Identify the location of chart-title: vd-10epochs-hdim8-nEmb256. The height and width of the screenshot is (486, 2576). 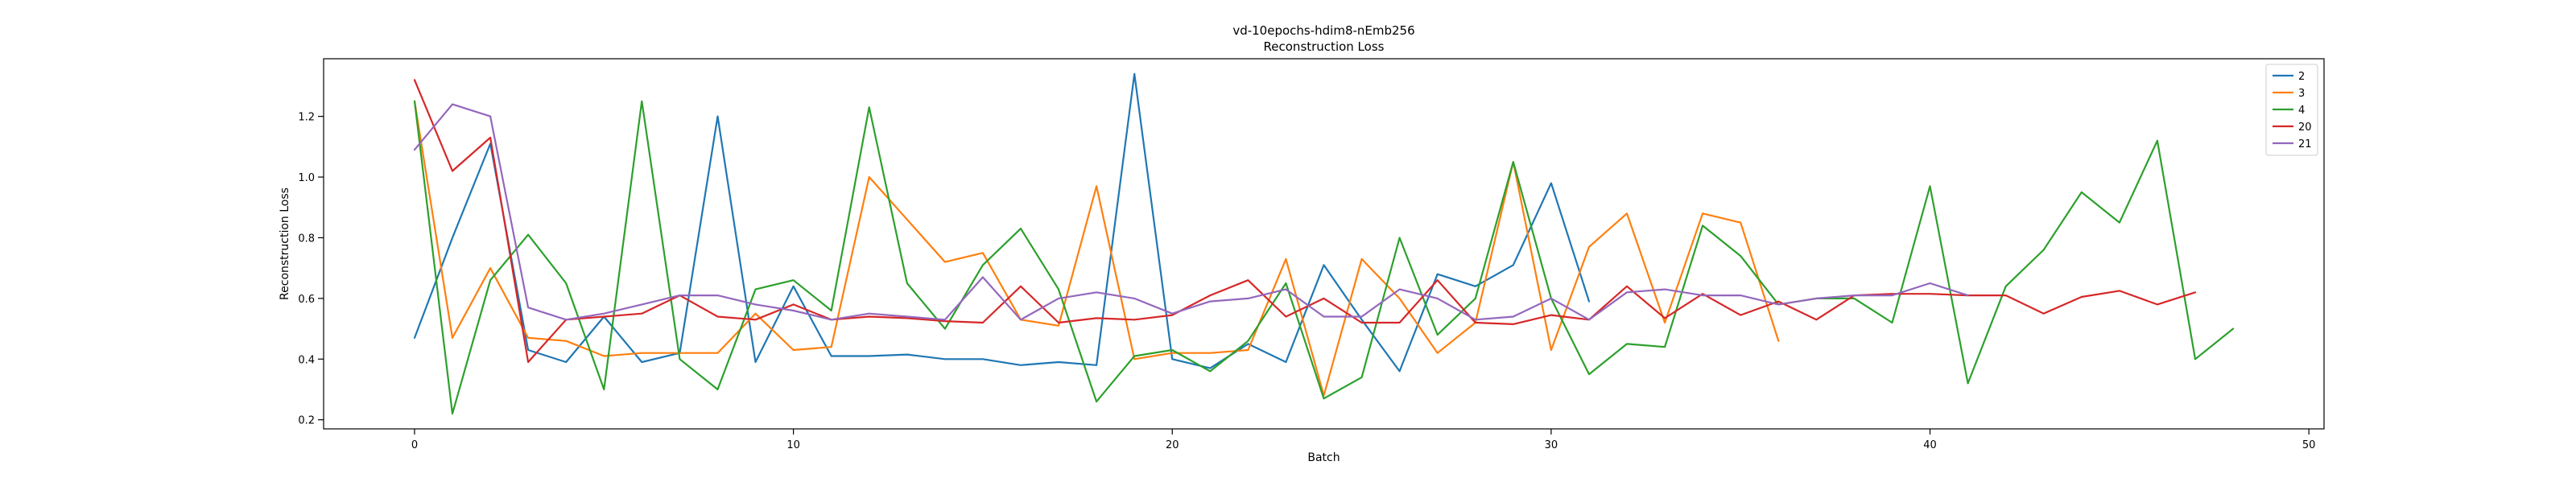
(1323, 30).